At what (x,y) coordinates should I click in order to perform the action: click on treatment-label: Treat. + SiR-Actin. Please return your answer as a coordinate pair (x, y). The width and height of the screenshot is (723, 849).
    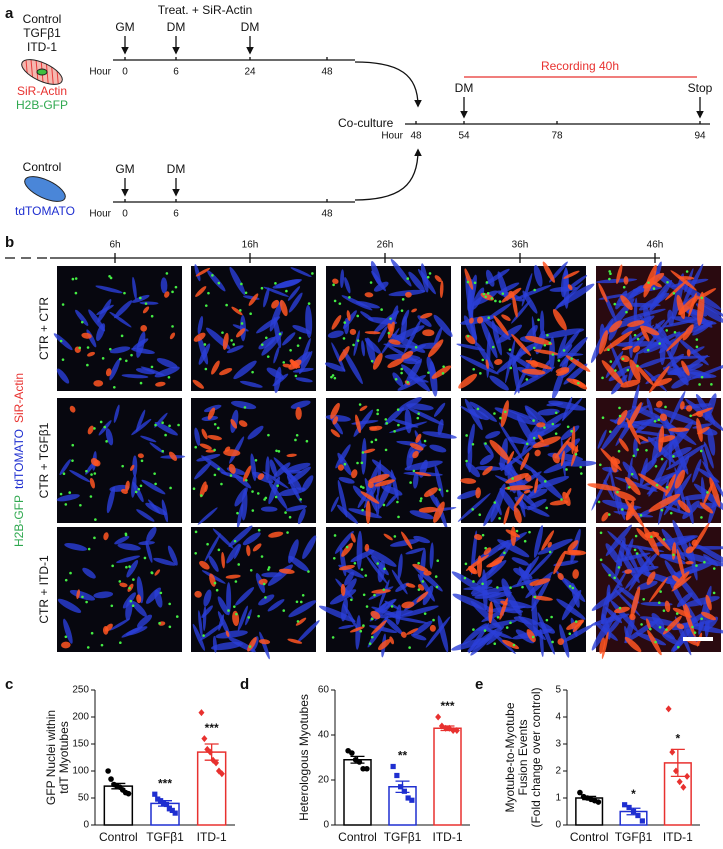
    Looking at the image, I should click on (205, 10).